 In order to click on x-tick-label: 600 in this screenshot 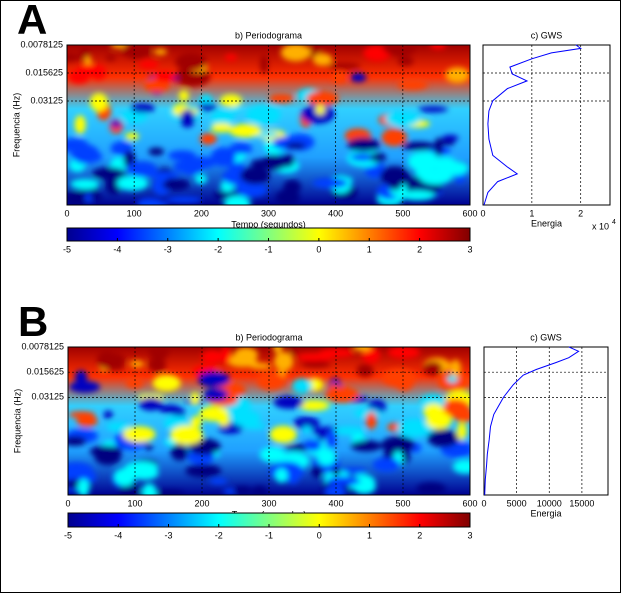, I will do `click(469, 503)`.